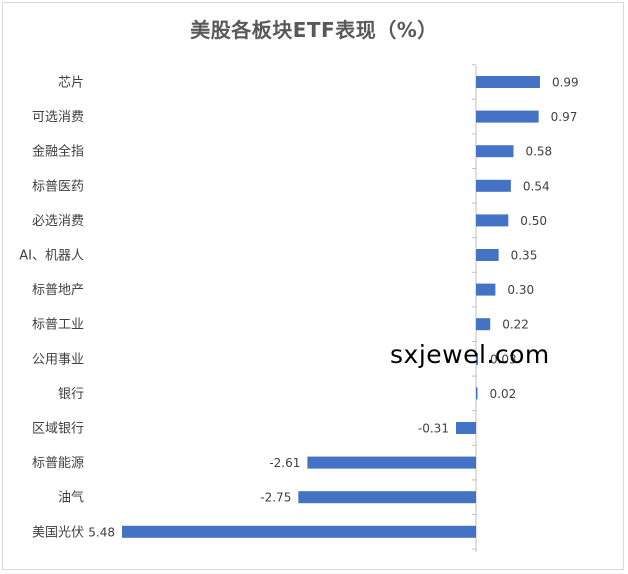  I want to click on value-label: 0.35, so click(524, 256).